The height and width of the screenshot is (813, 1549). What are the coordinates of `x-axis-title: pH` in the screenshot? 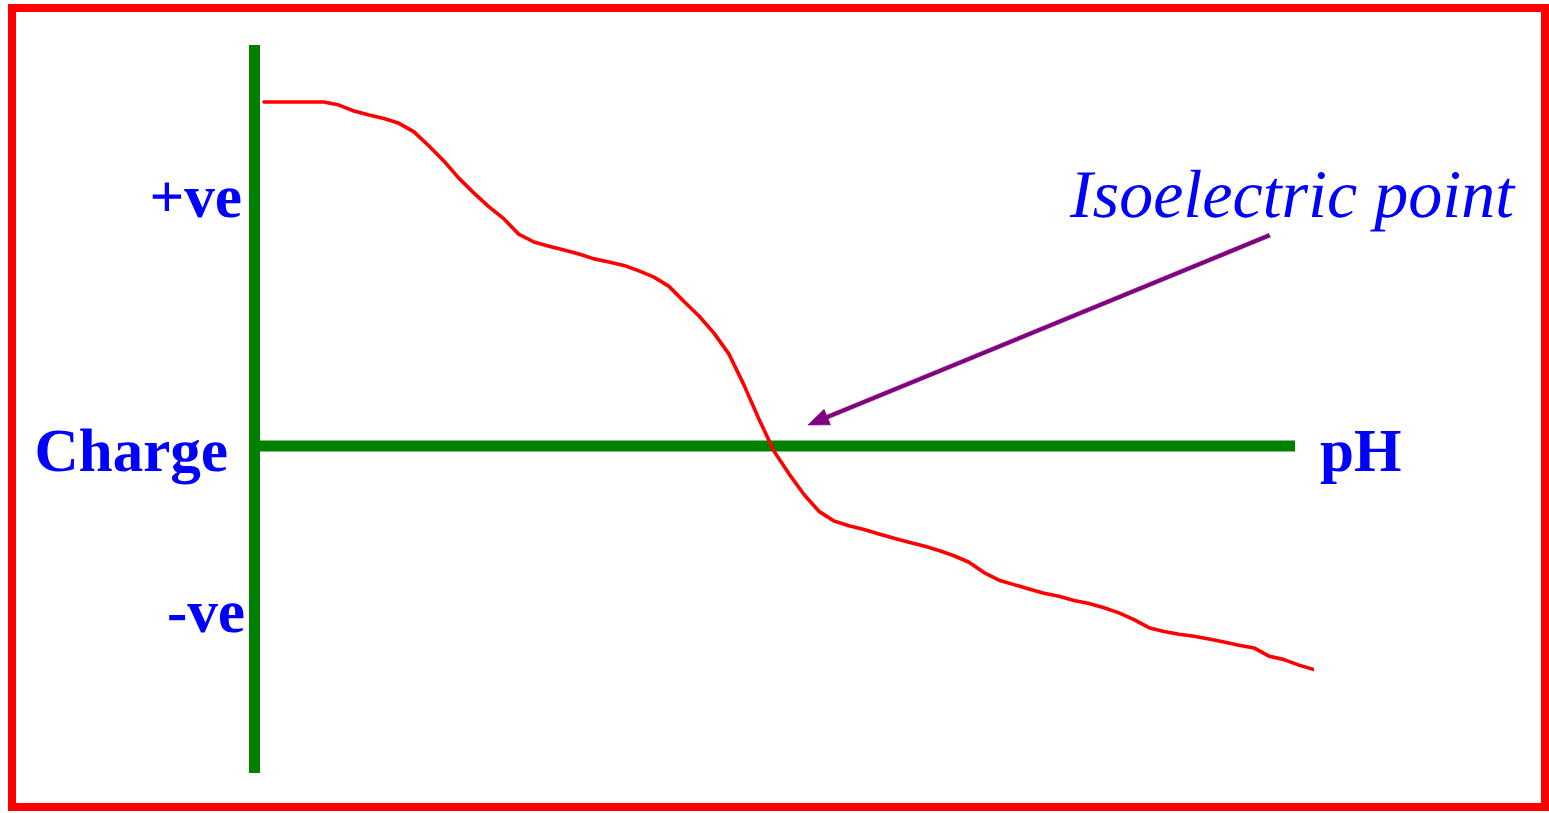 It's located at (1360, 457).